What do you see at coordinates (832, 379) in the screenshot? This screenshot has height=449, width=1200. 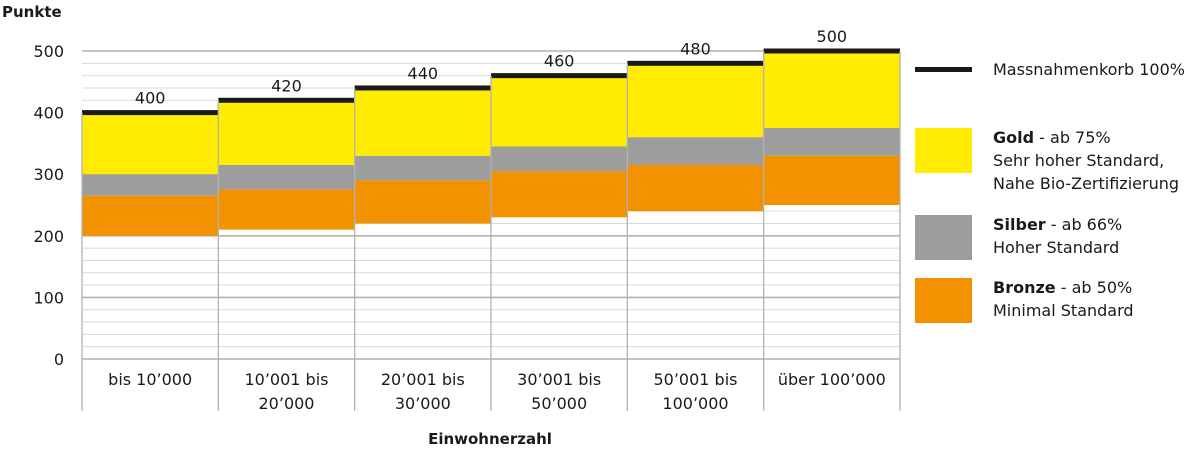 I see `x-category-label-6: über 100’000` at bounding box center [832, 379].